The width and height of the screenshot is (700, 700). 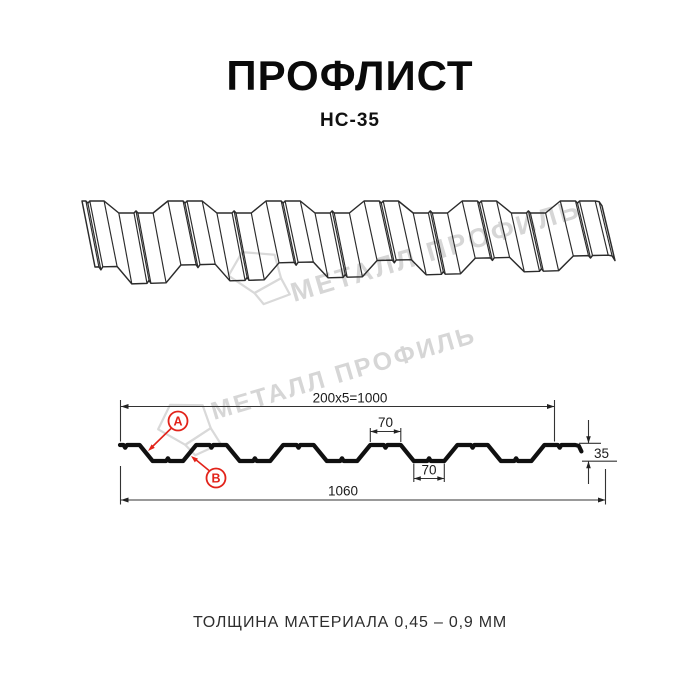 What do you see at coordinates (161, 437) in the screenshot?
I see `callout-a-arrow` at bounding box center [161, 437].